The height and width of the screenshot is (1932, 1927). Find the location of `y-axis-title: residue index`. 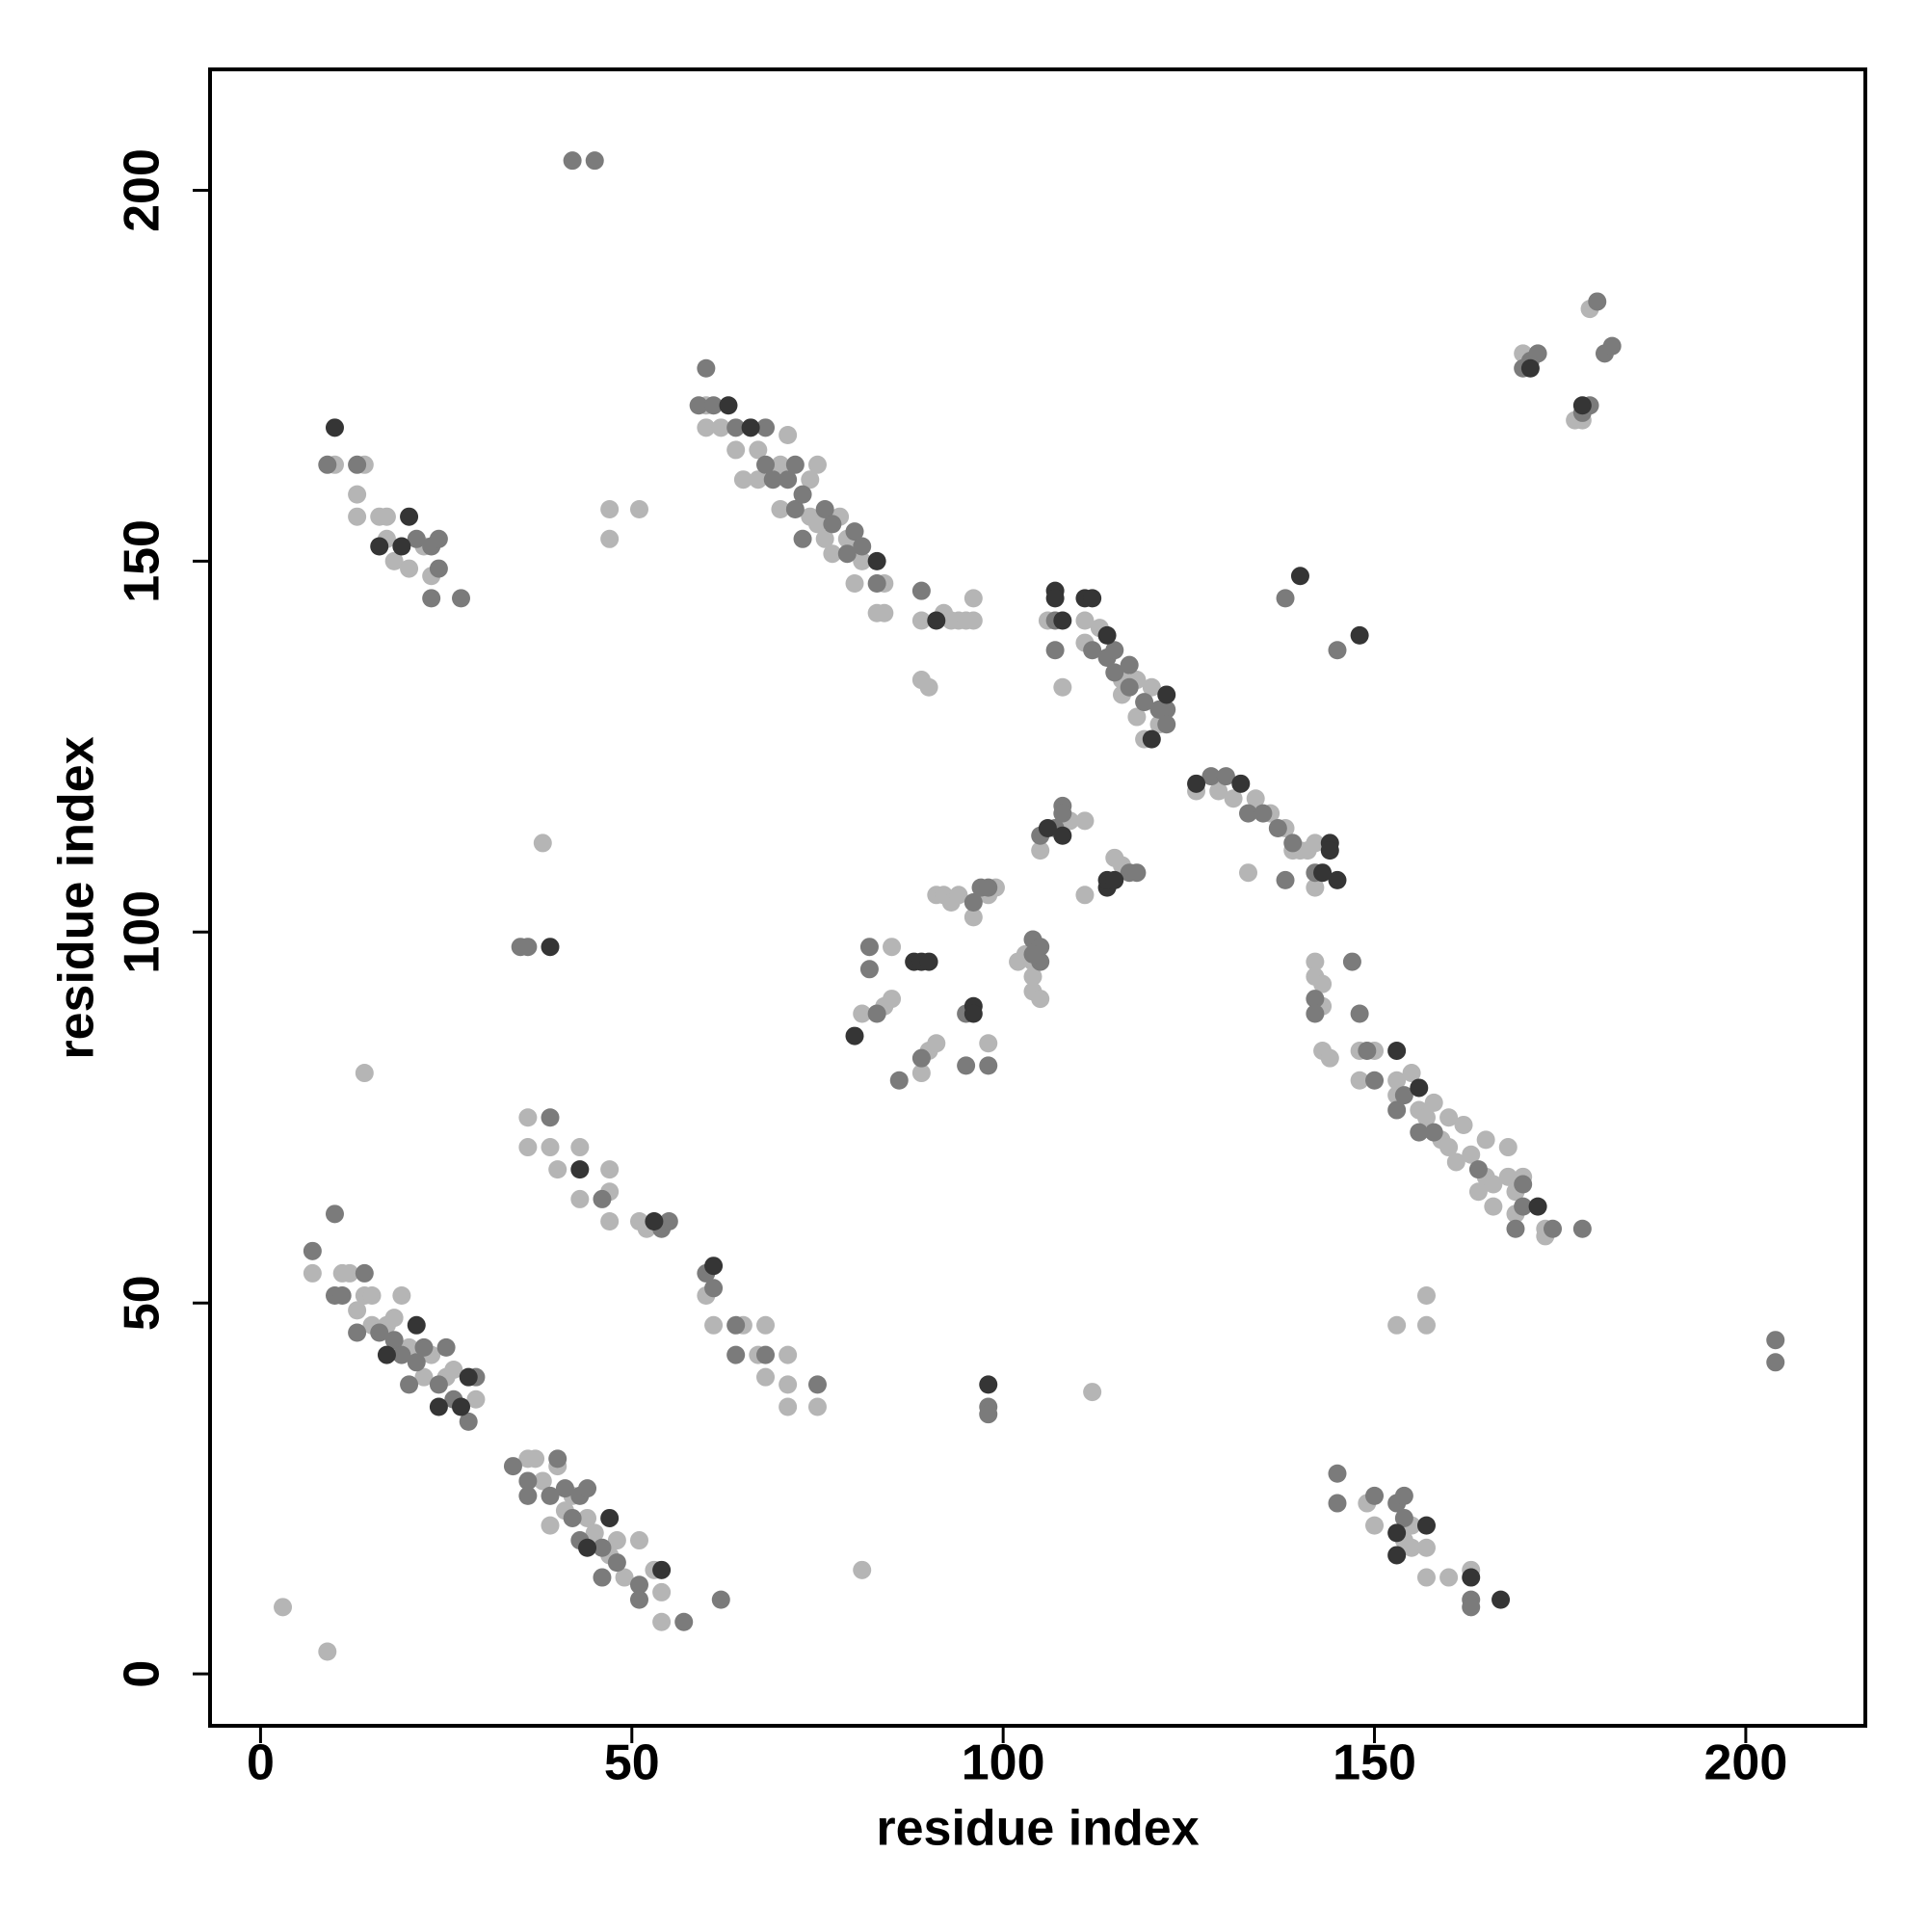

y-axis-title: residue index is located at coordinates (77, 897).